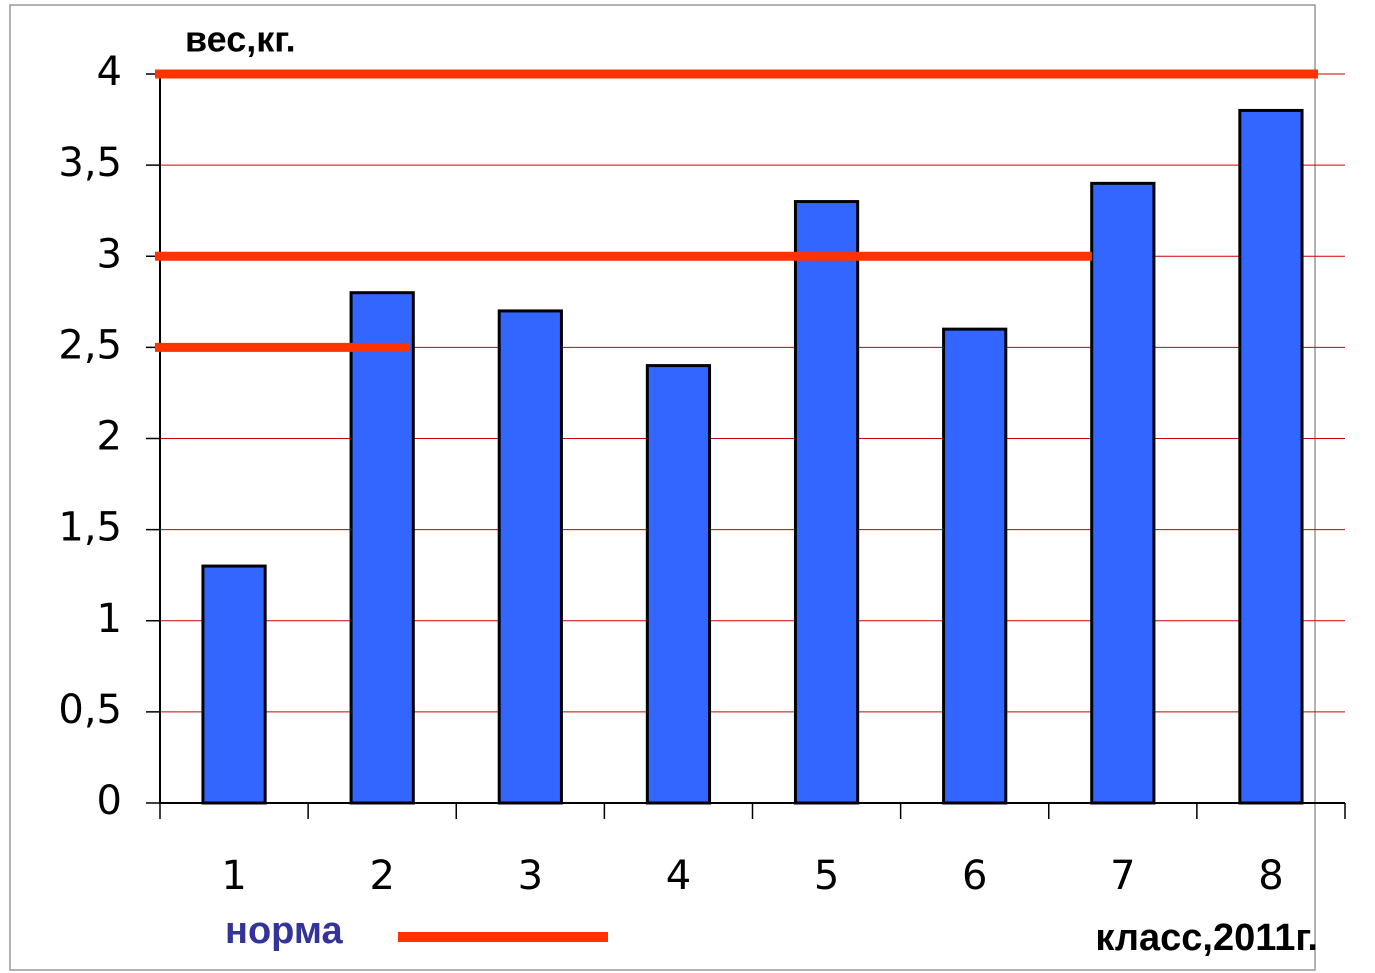 The image size is (1375, 973). What do you see at coordinates (109, 619) in the screenshot?
I see `y-tick-label: 1` at bounding box center [109, 619].